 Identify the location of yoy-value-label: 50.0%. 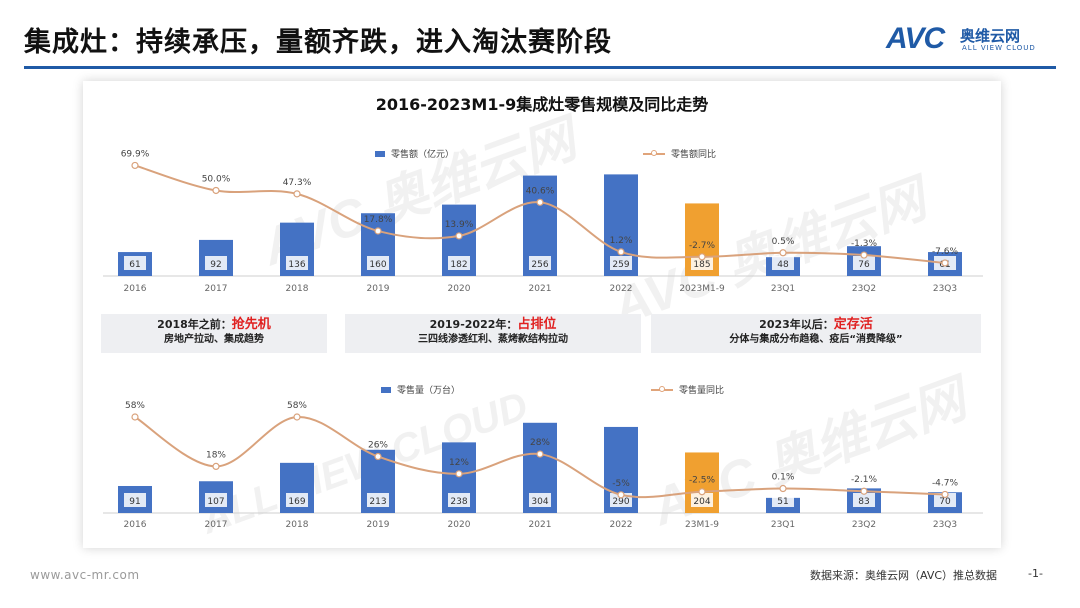
(216, 179).